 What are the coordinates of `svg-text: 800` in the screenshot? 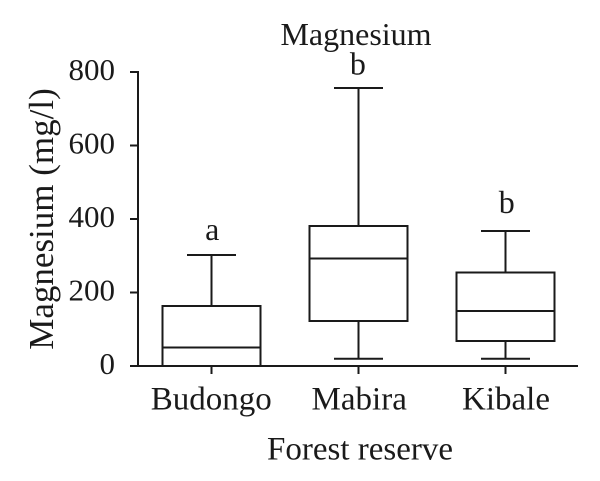 It's located at (92, 69).